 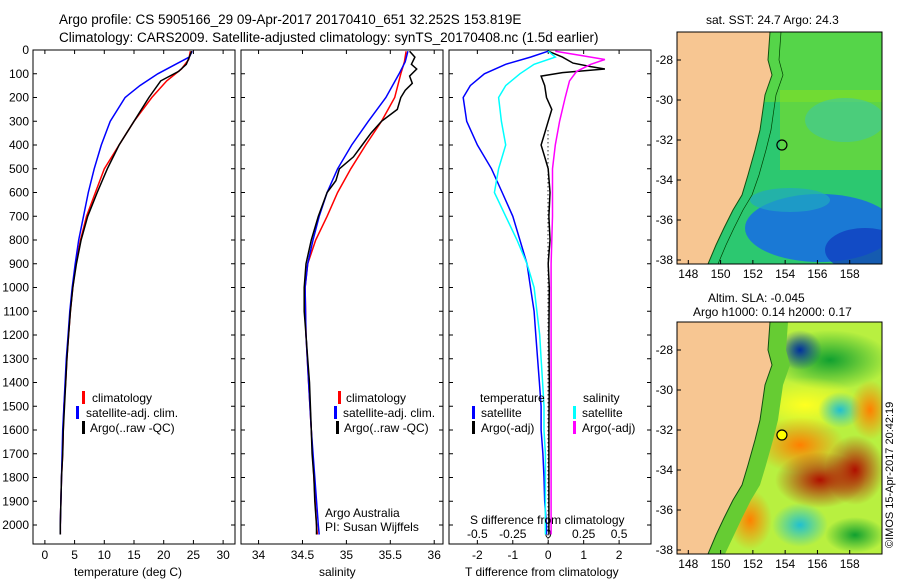 I want to click on sst-land-mask, so click(x=724, y=148).